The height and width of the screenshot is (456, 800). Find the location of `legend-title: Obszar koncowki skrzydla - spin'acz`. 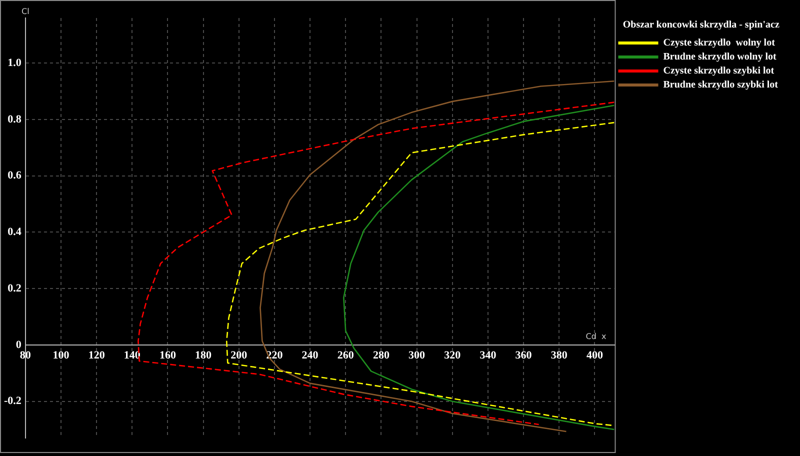

legend-title: Obszar koncowki skrzydla - spin'acz is located at coordinates (701, 25).